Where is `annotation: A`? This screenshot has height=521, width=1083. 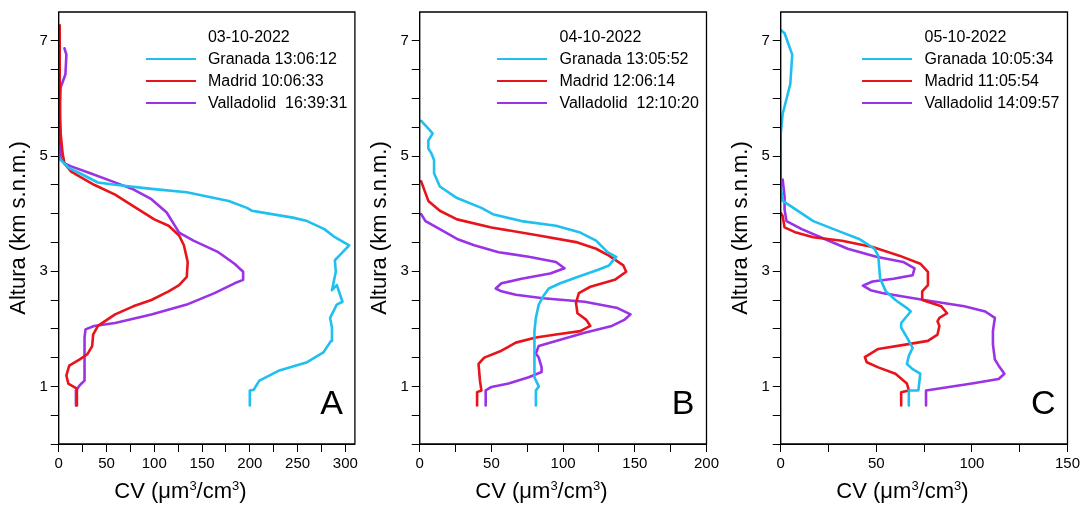 annotation: A is located at coordinates (332, 402).